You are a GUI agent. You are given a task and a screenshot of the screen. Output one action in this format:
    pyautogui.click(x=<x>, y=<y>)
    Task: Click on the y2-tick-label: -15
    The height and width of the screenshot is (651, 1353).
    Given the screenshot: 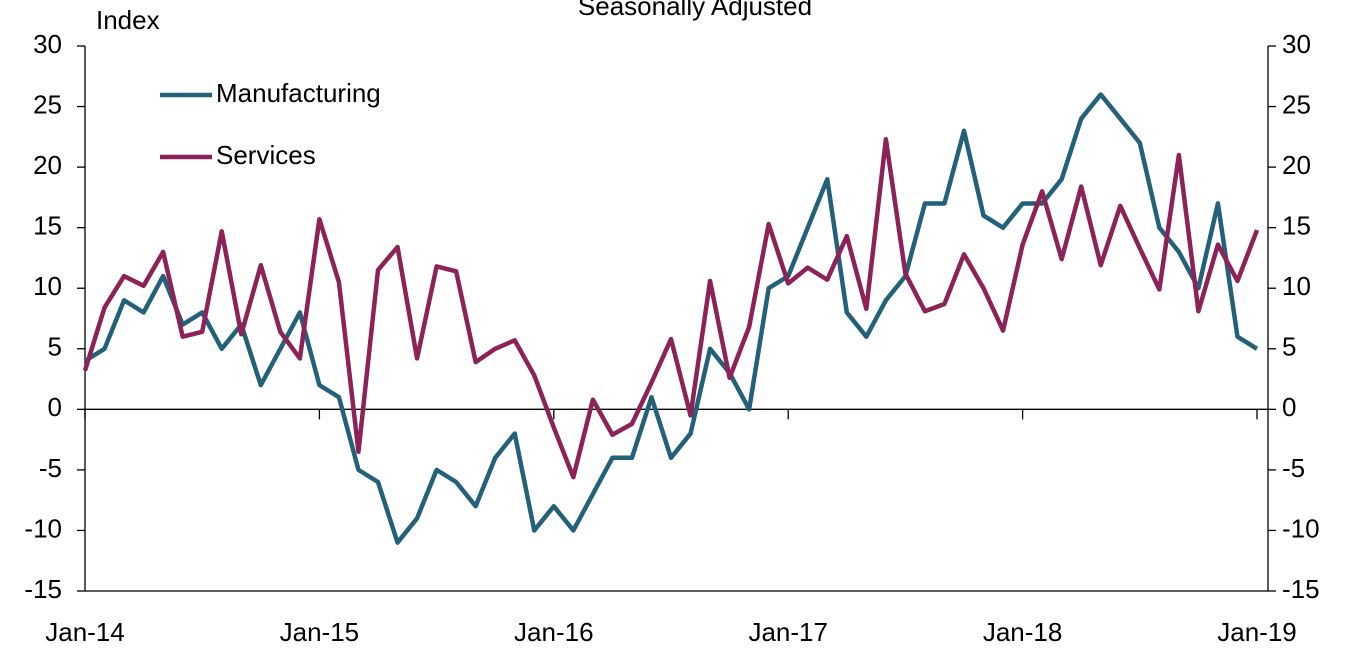 What is the action you would take?
    pyautogui.click(x=1301, y=589)
    